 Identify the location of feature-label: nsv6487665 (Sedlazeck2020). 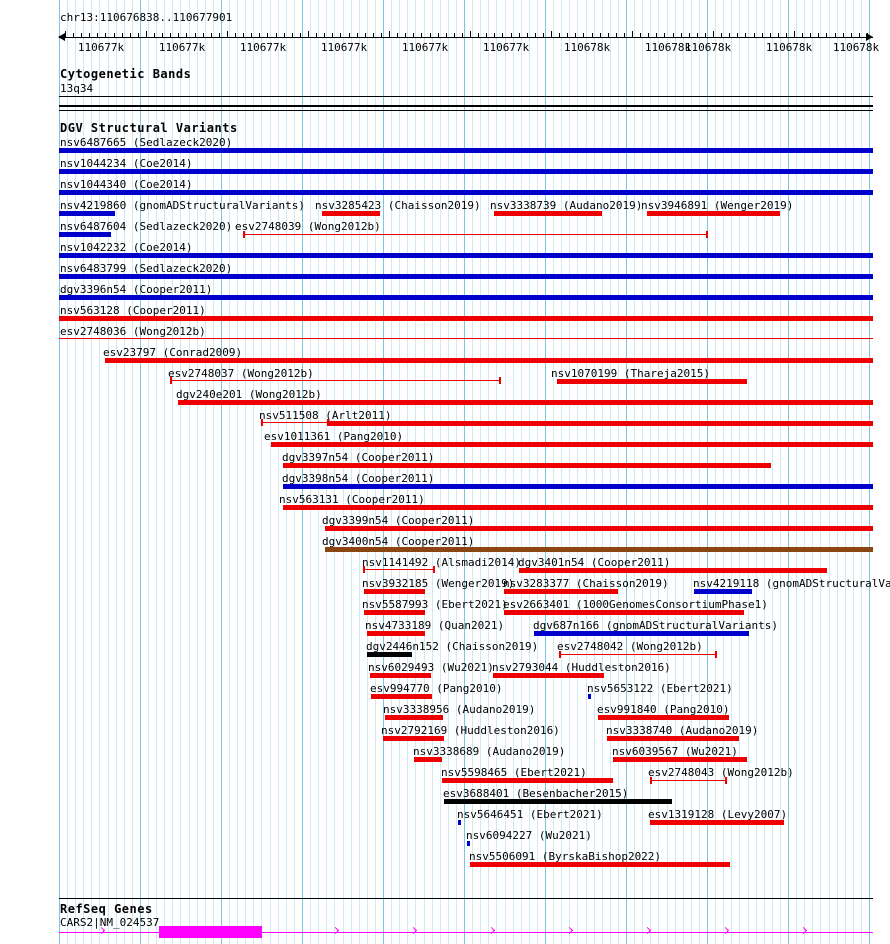
(146, 142).